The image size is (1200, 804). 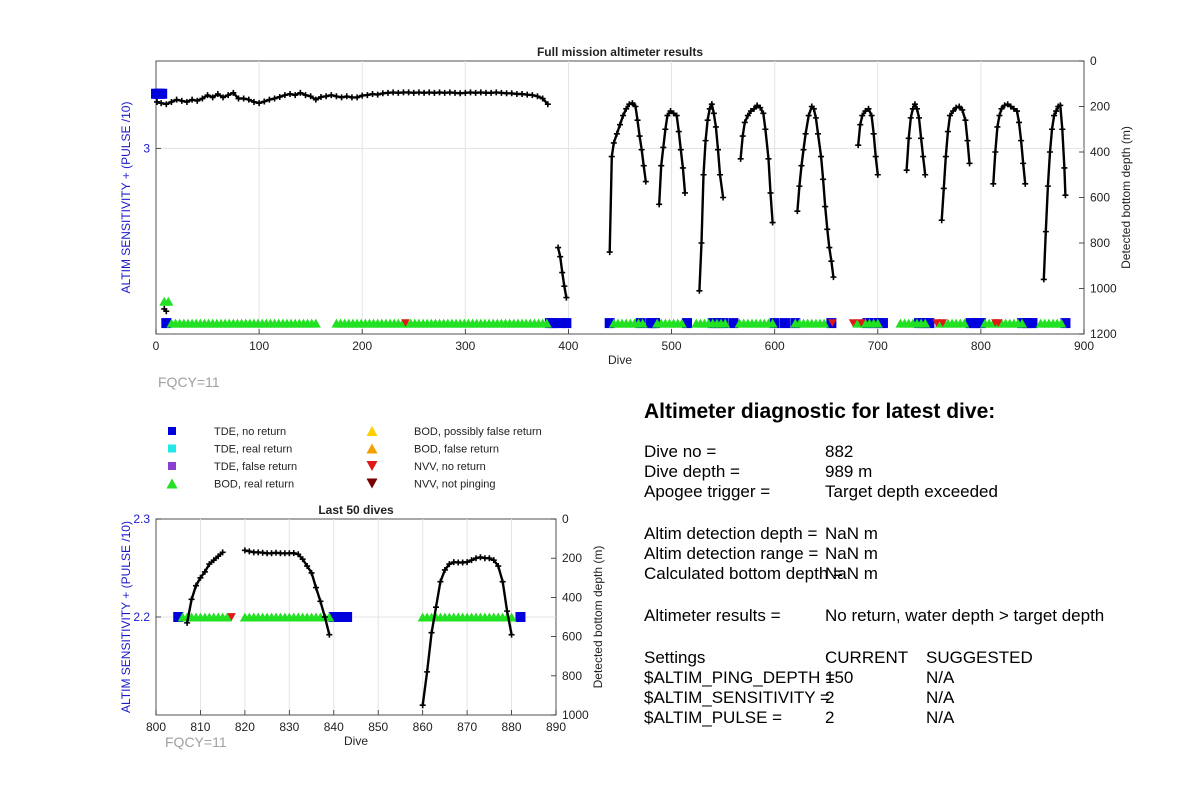 What do you see at coordinates (556, 727) in the screenshot?
I see `x-tick-label: 890` at bounding box center [556, 727].